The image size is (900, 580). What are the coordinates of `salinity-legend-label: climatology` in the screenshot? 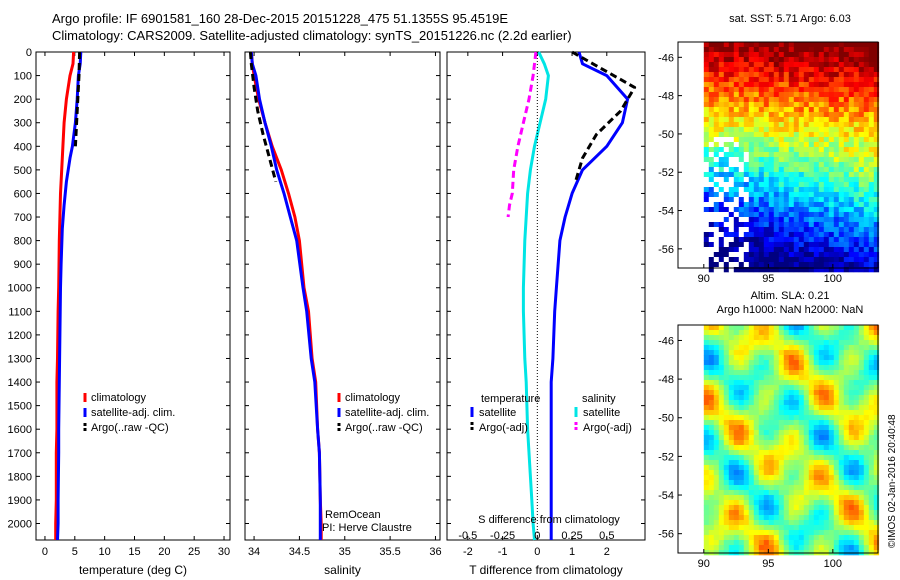 It's located at (373, 398).